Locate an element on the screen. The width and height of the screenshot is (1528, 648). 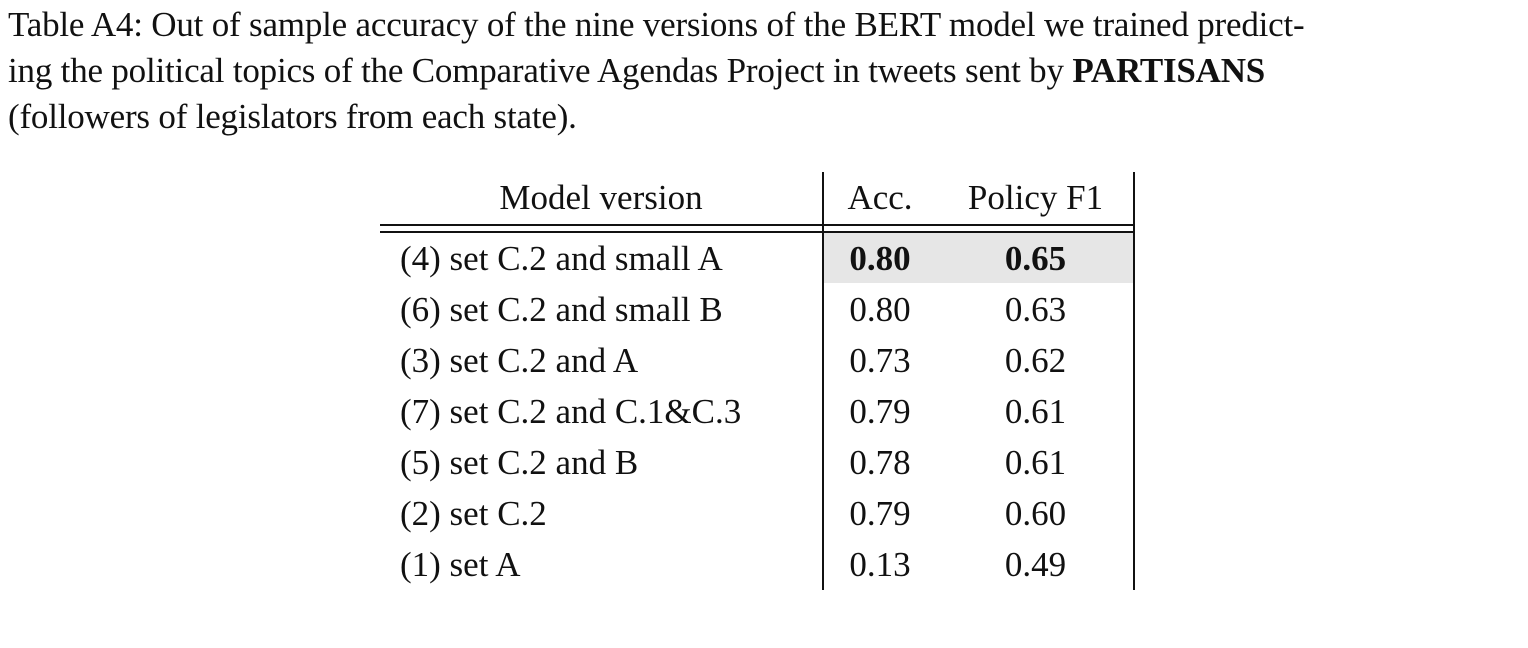
cell-accuracy: 0.73 is located at coordinates (880, 360).